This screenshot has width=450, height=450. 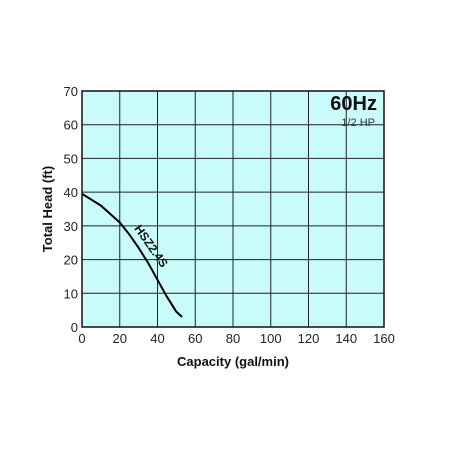 What do you see at coordinates (71, 192) in the screenshot?
I see `y-tick-label: 40` at bounding box center [71, 192].